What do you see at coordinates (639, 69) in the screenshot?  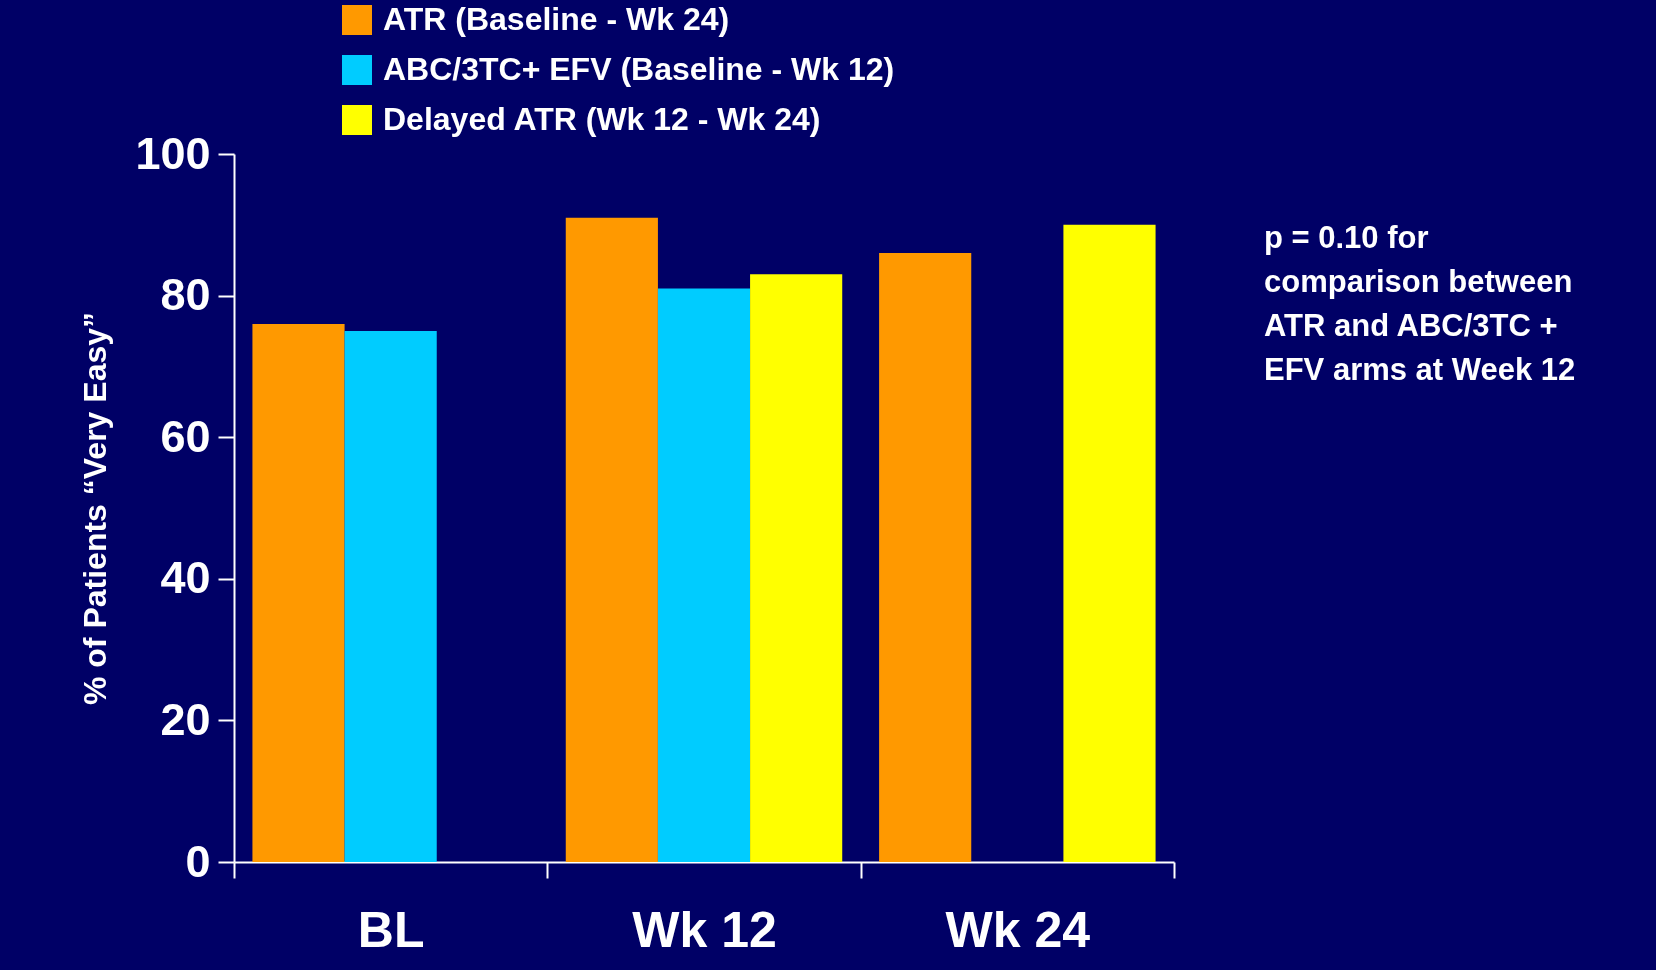 I see `legend-label: ABC/3TC+ EFV (Baseline - Wk 12)` at bounding box center [639, 69].